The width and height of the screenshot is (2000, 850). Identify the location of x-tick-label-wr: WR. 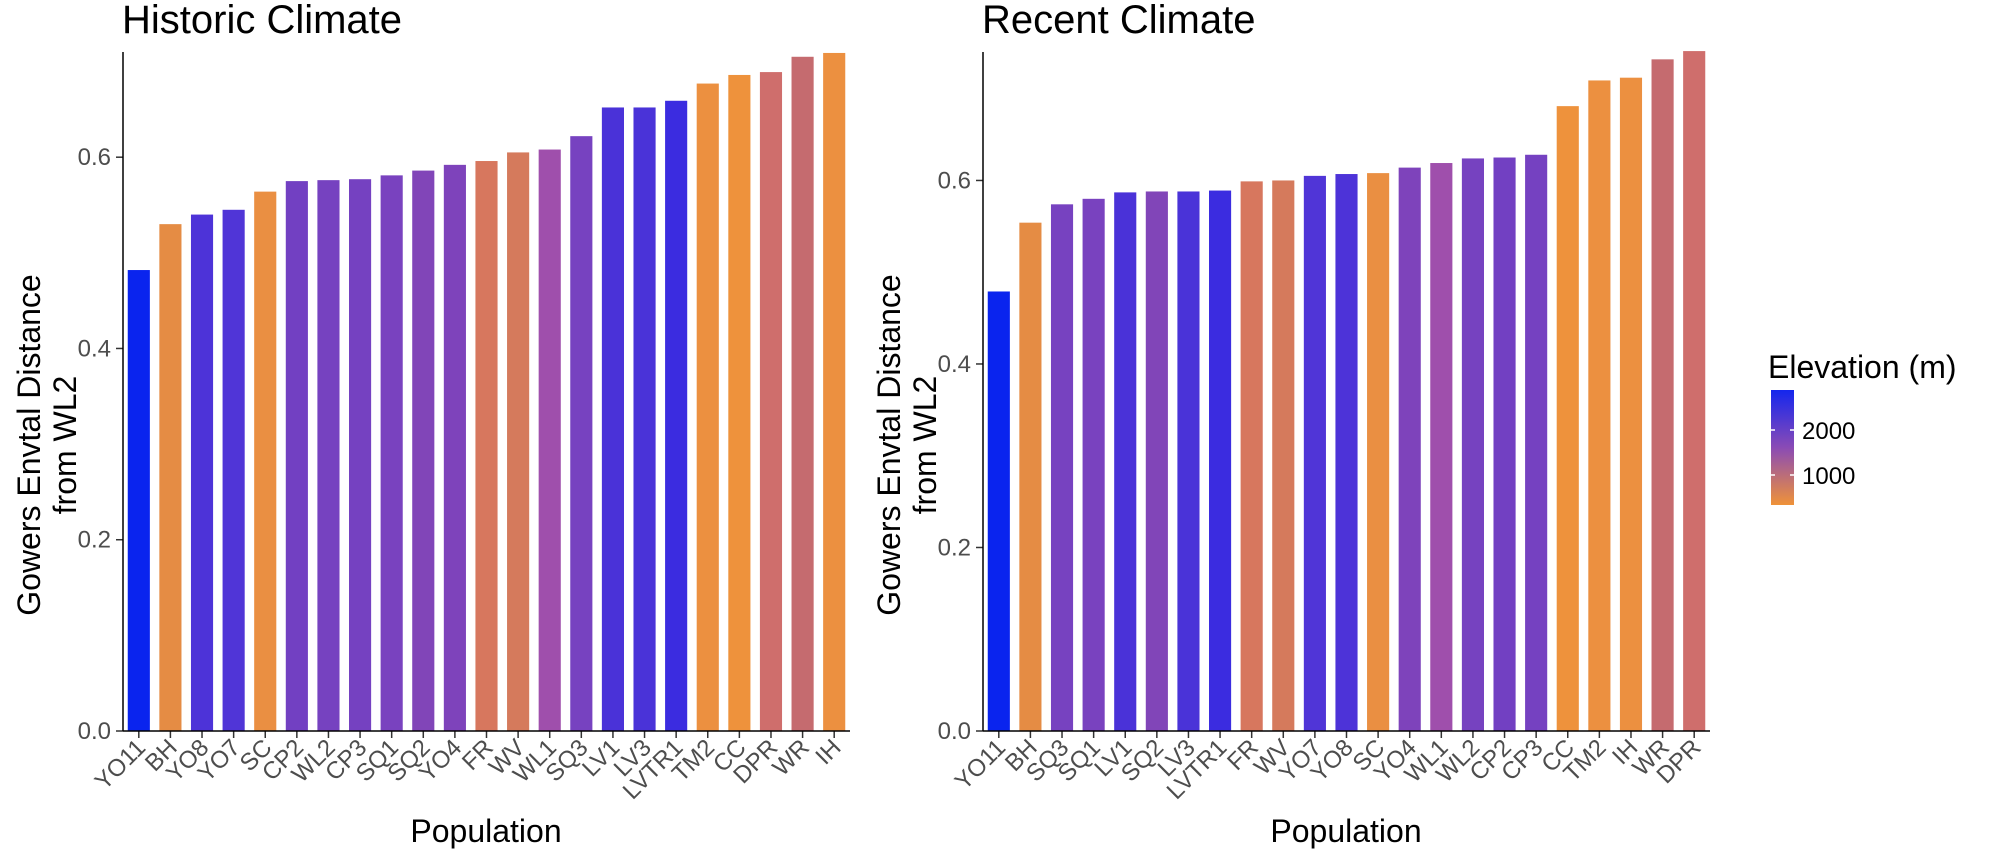
(790, 757).